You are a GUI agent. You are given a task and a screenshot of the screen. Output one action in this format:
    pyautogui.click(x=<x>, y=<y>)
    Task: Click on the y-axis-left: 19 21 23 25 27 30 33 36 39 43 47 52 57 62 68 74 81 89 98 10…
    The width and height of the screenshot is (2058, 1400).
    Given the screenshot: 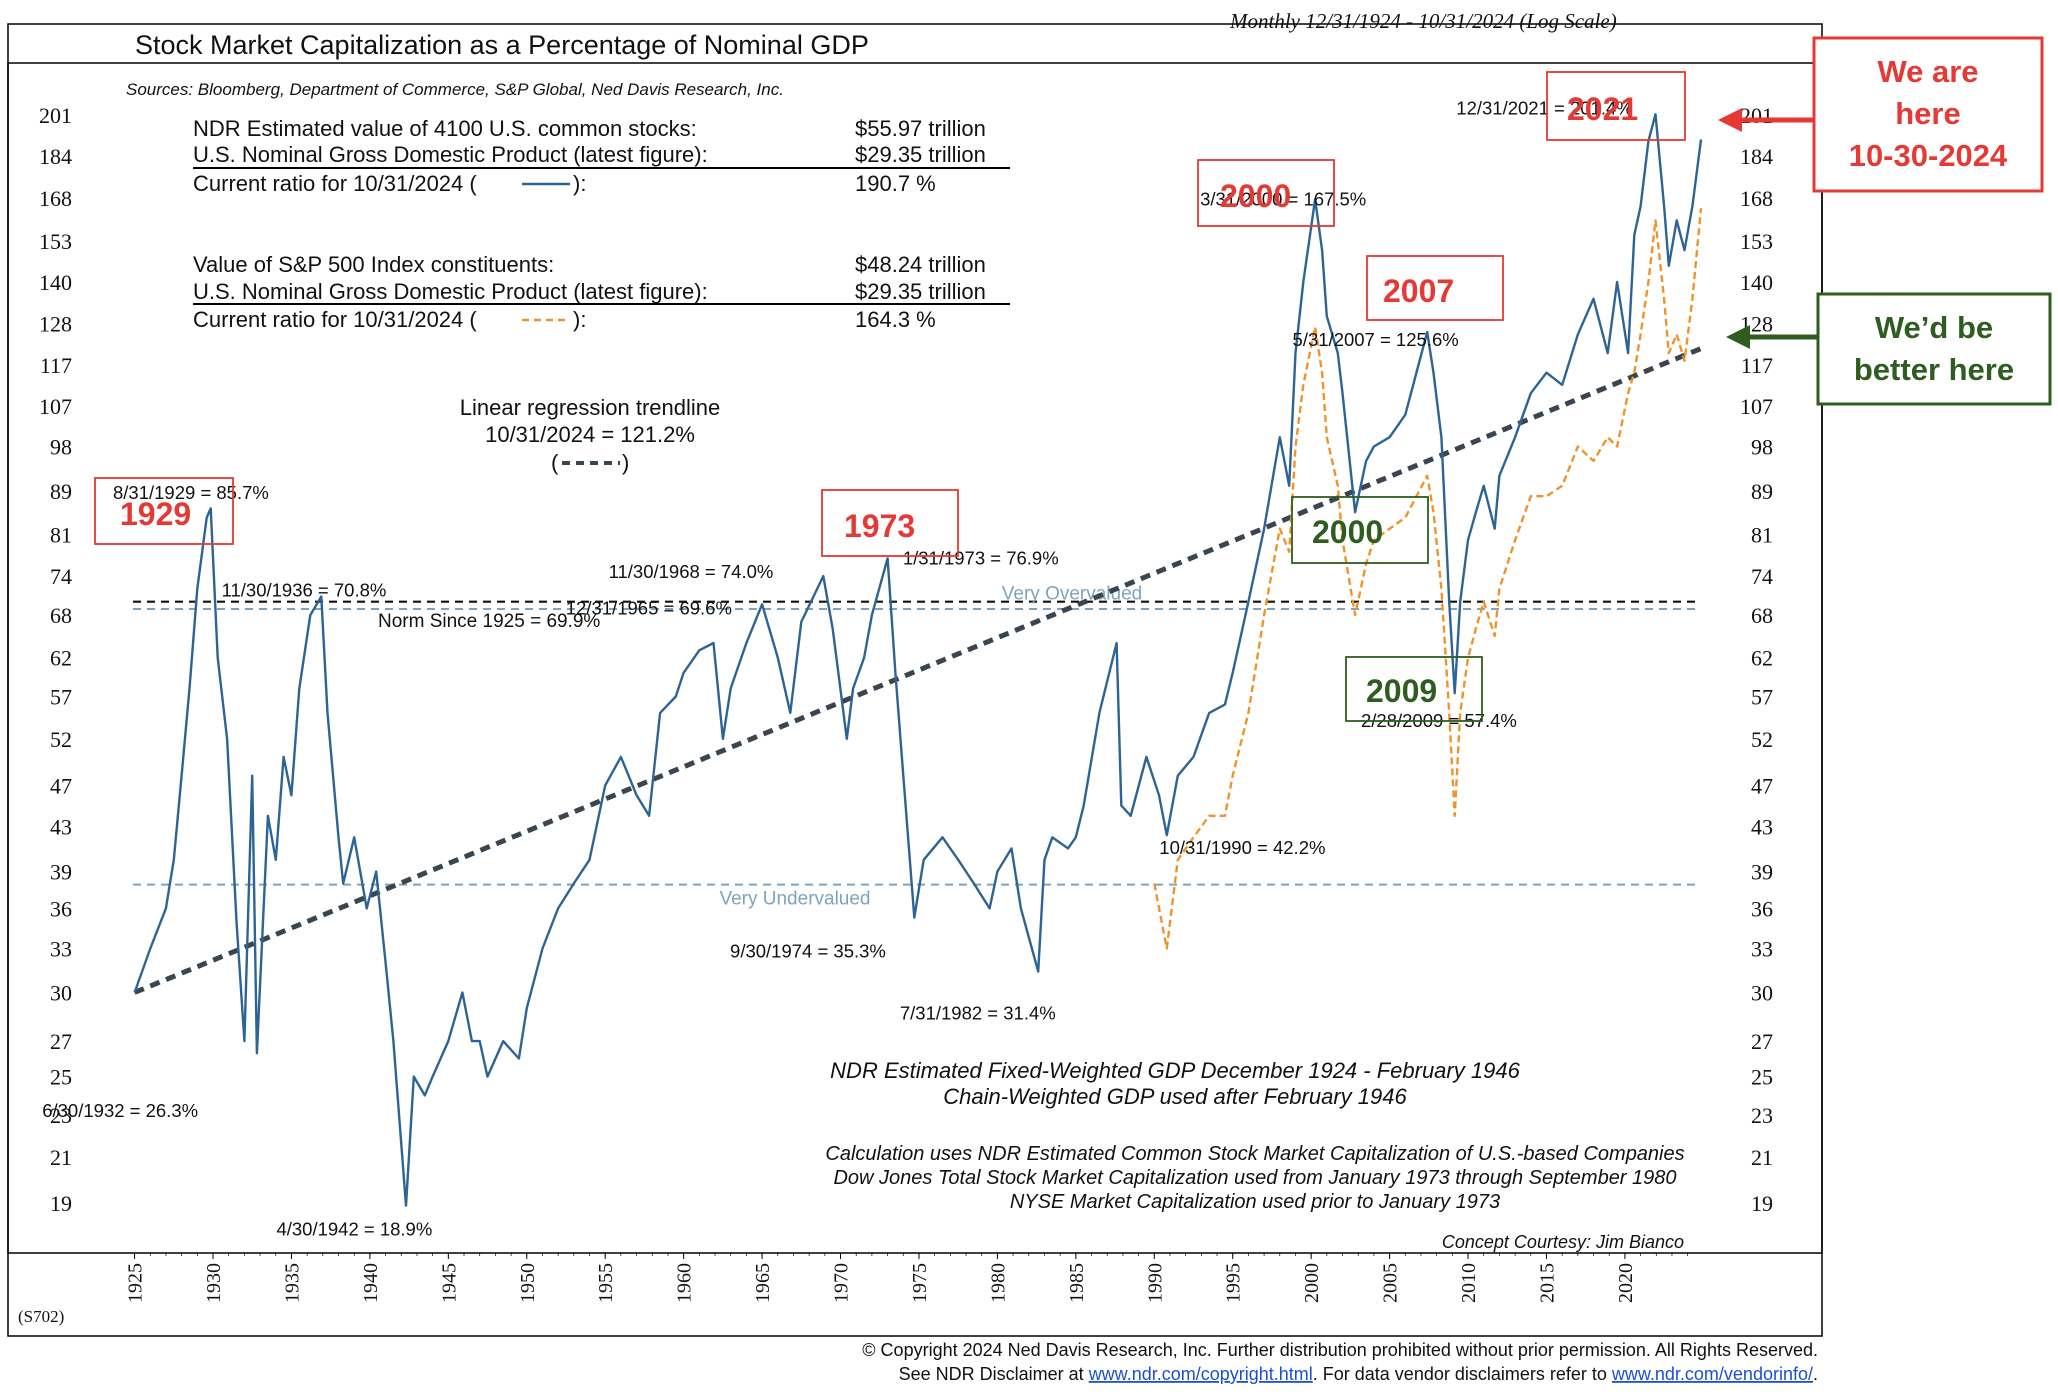 What is the action you would take?
    pyautogui.click(x=55, y=659)
    